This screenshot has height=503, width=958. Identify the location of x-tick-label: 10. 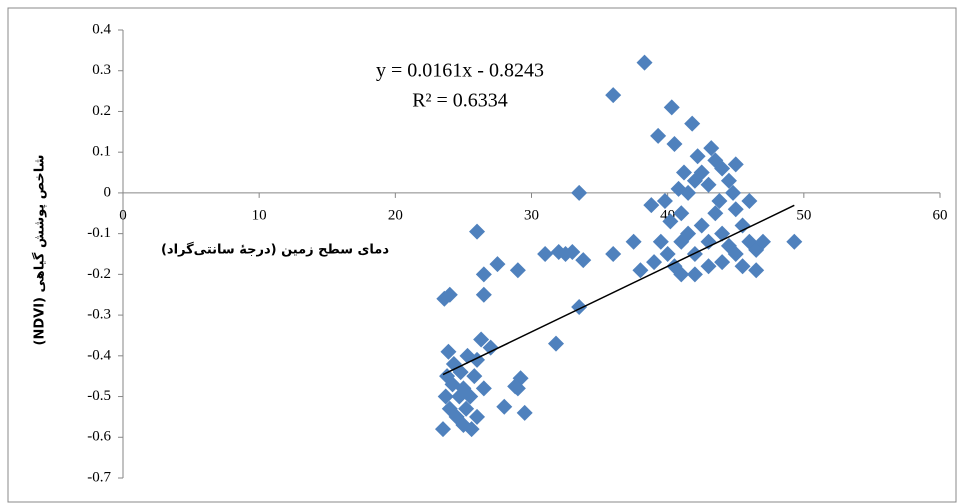
(259, 215).